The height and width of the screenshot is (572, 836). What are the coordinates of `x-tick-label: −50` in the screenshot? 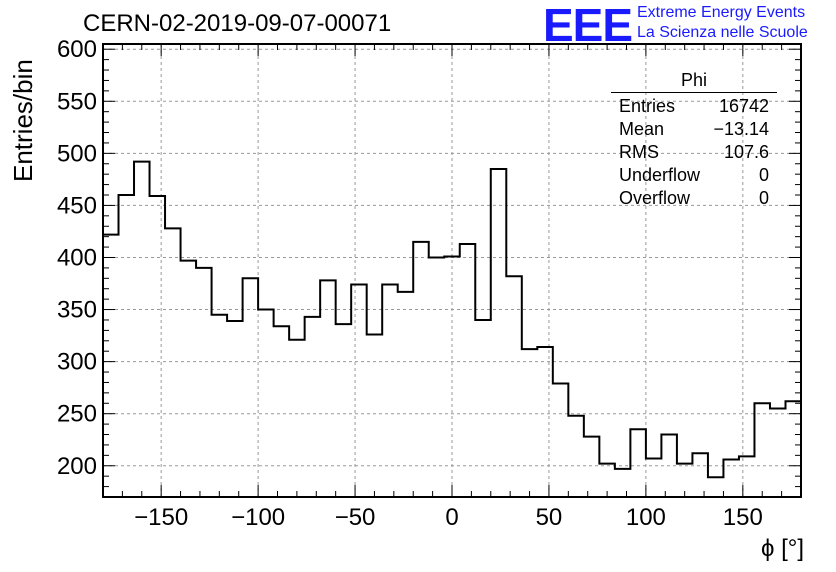 It's located at (355, 517).